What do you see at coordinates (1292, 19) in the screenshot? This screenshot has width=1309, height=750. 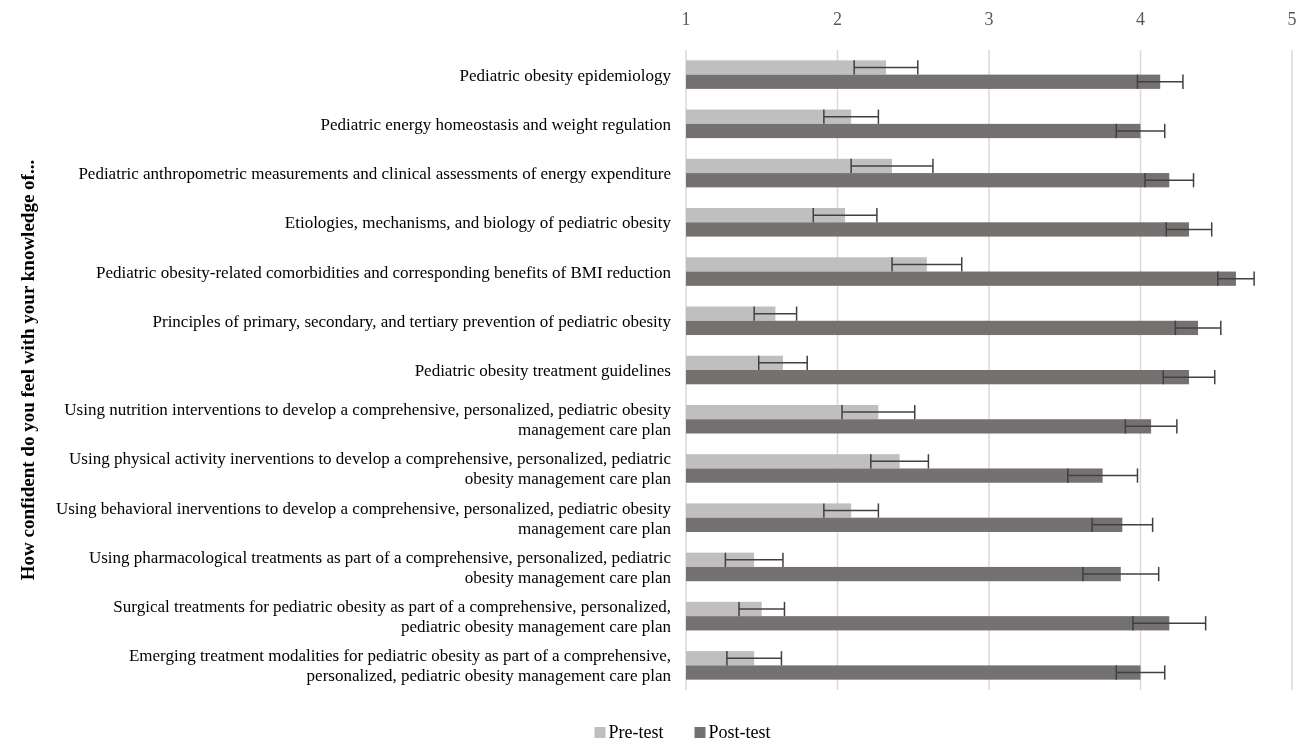 I see `x-tick-label: 5` at bounding box center [1292, 19].